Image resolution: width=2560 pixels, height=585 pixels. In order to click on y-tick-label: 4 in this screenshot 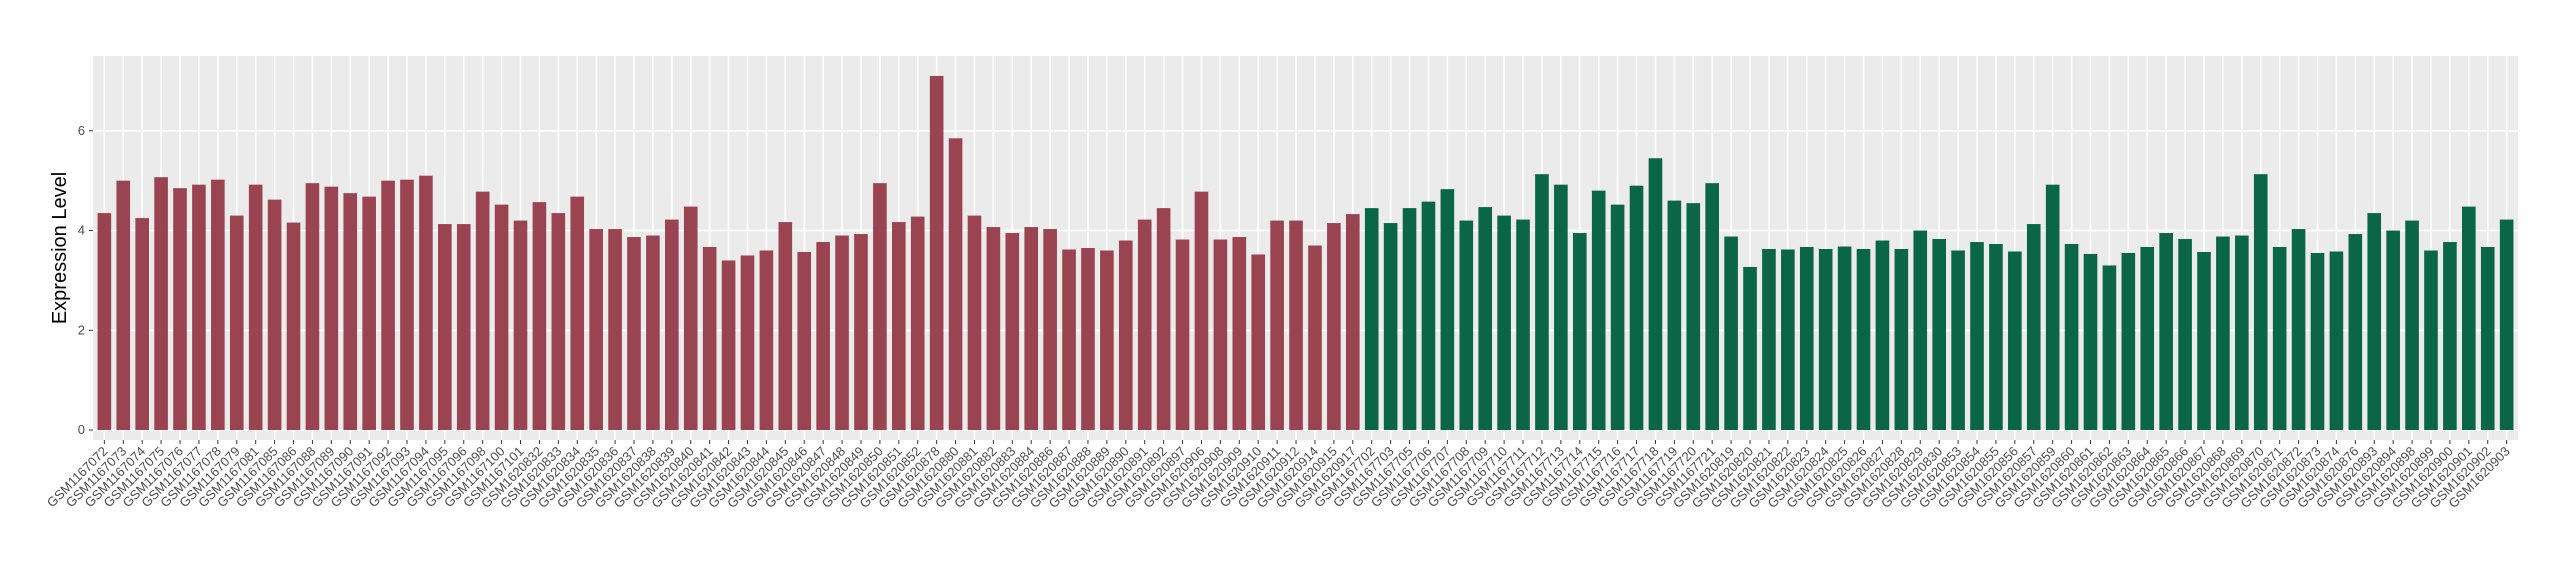, I will do `click(81, 230)`.